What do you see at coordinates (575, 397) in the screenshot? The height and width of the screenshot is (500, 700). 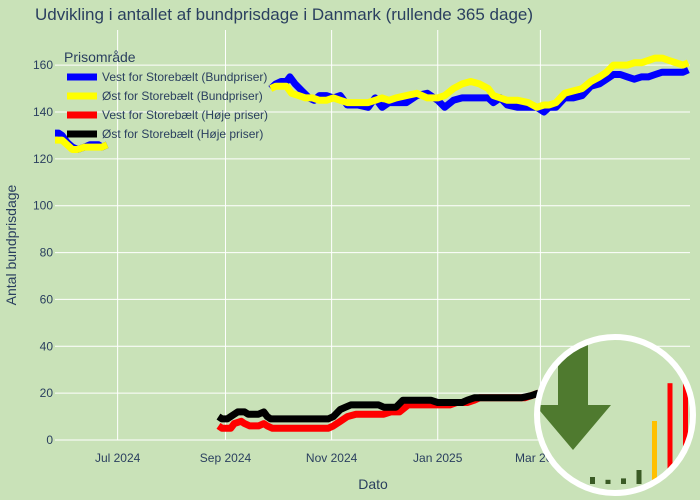 I see `down-arrow-icon` at bounding box center [575, 397].